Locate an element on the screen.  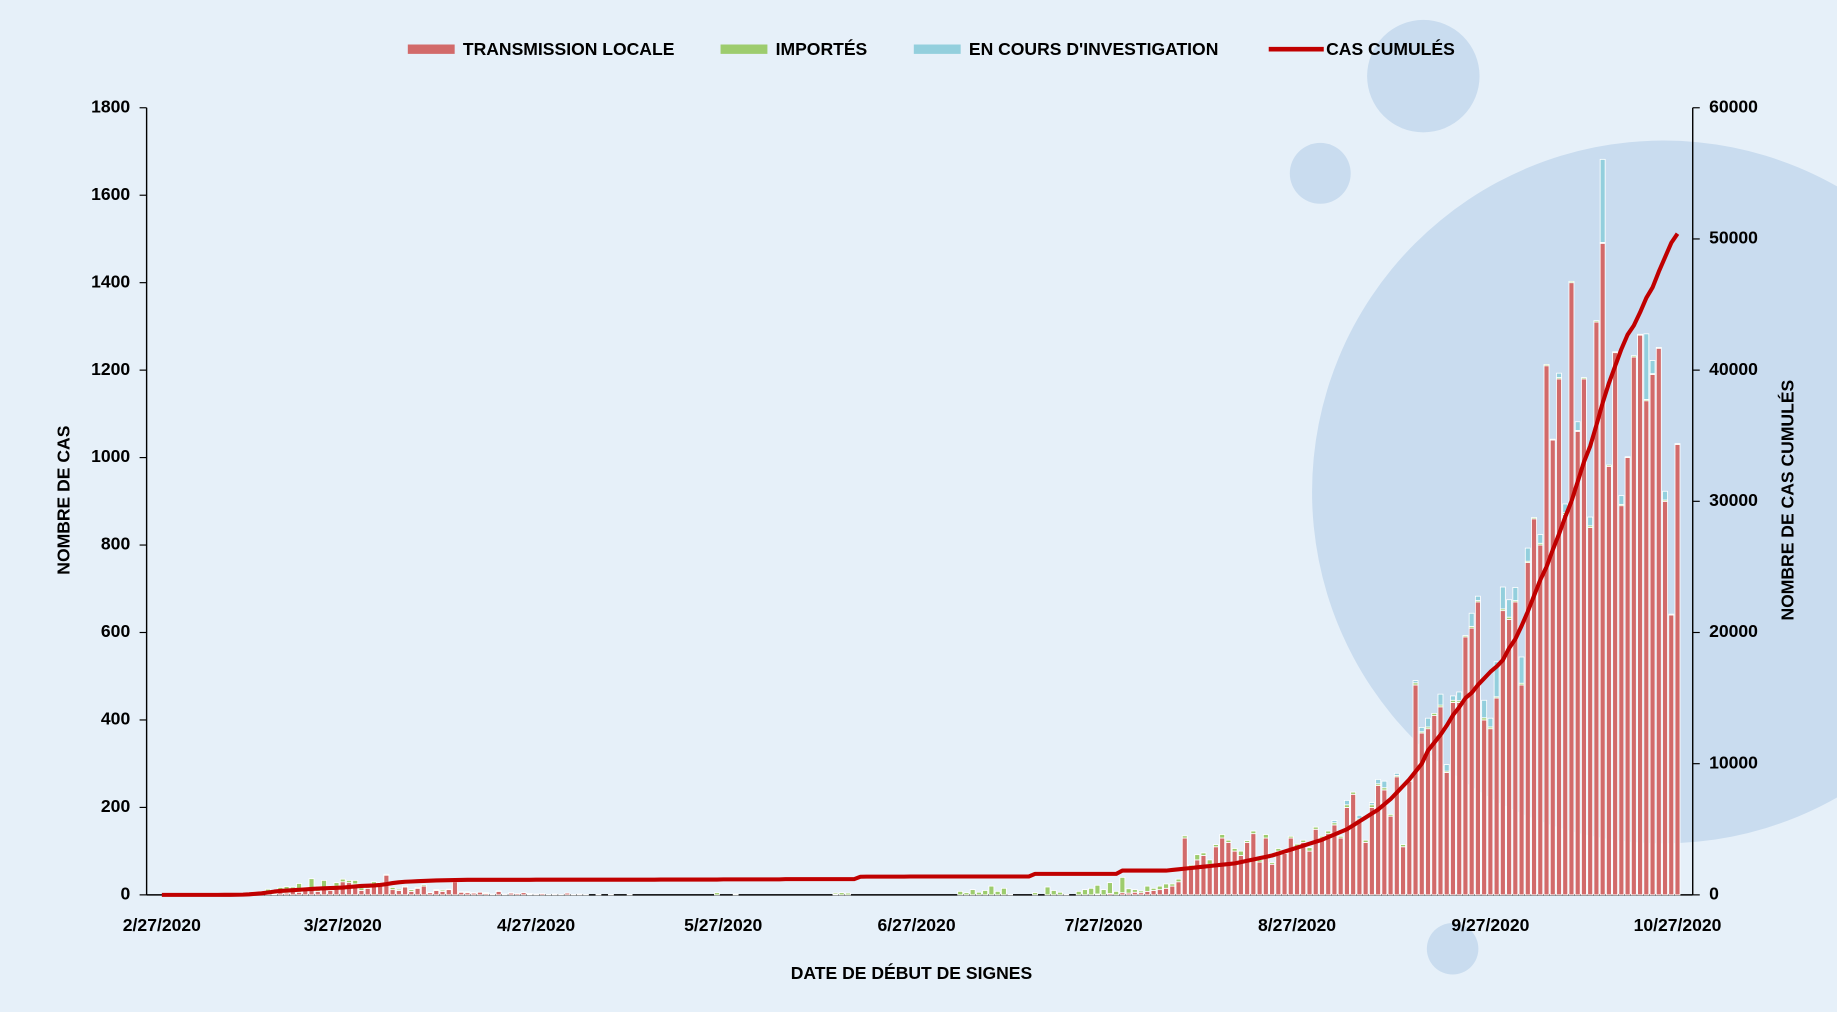
x-tick-label: 9/27/2020 is located at coordinates (1490, 925).